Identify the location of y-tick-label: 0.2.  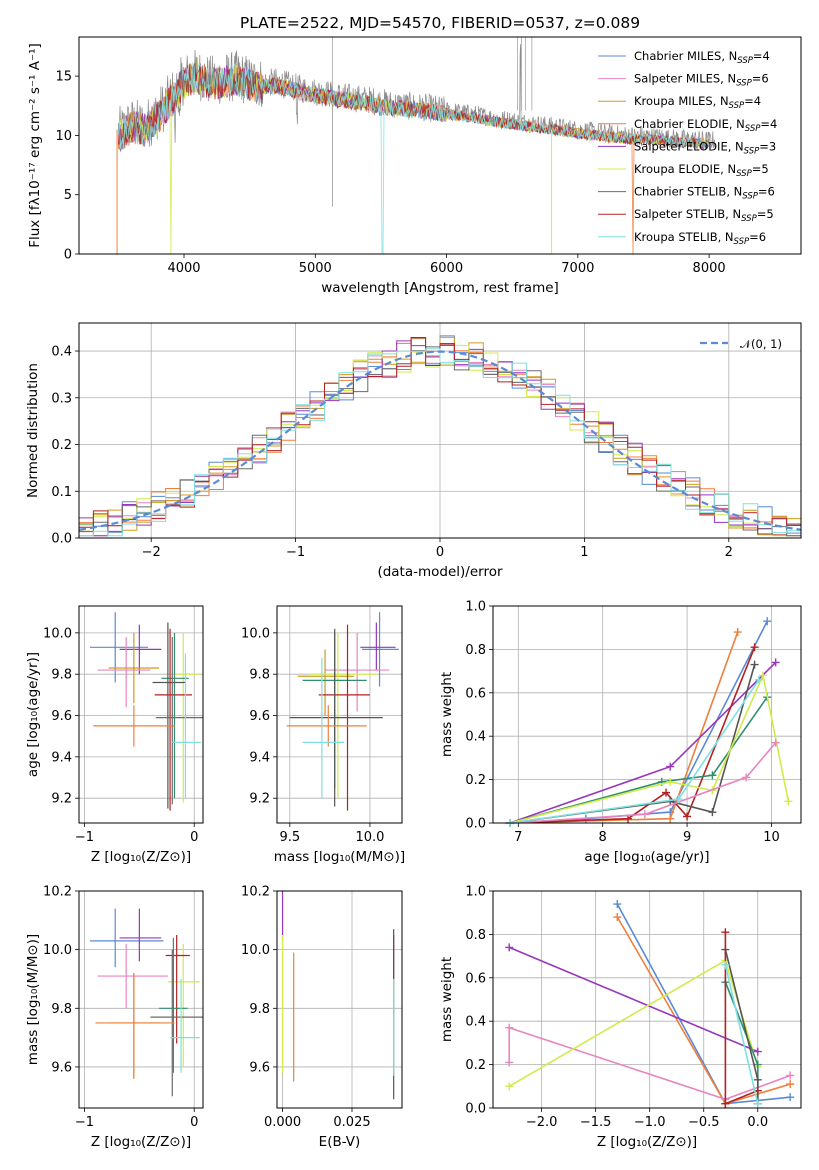
(61, 445).